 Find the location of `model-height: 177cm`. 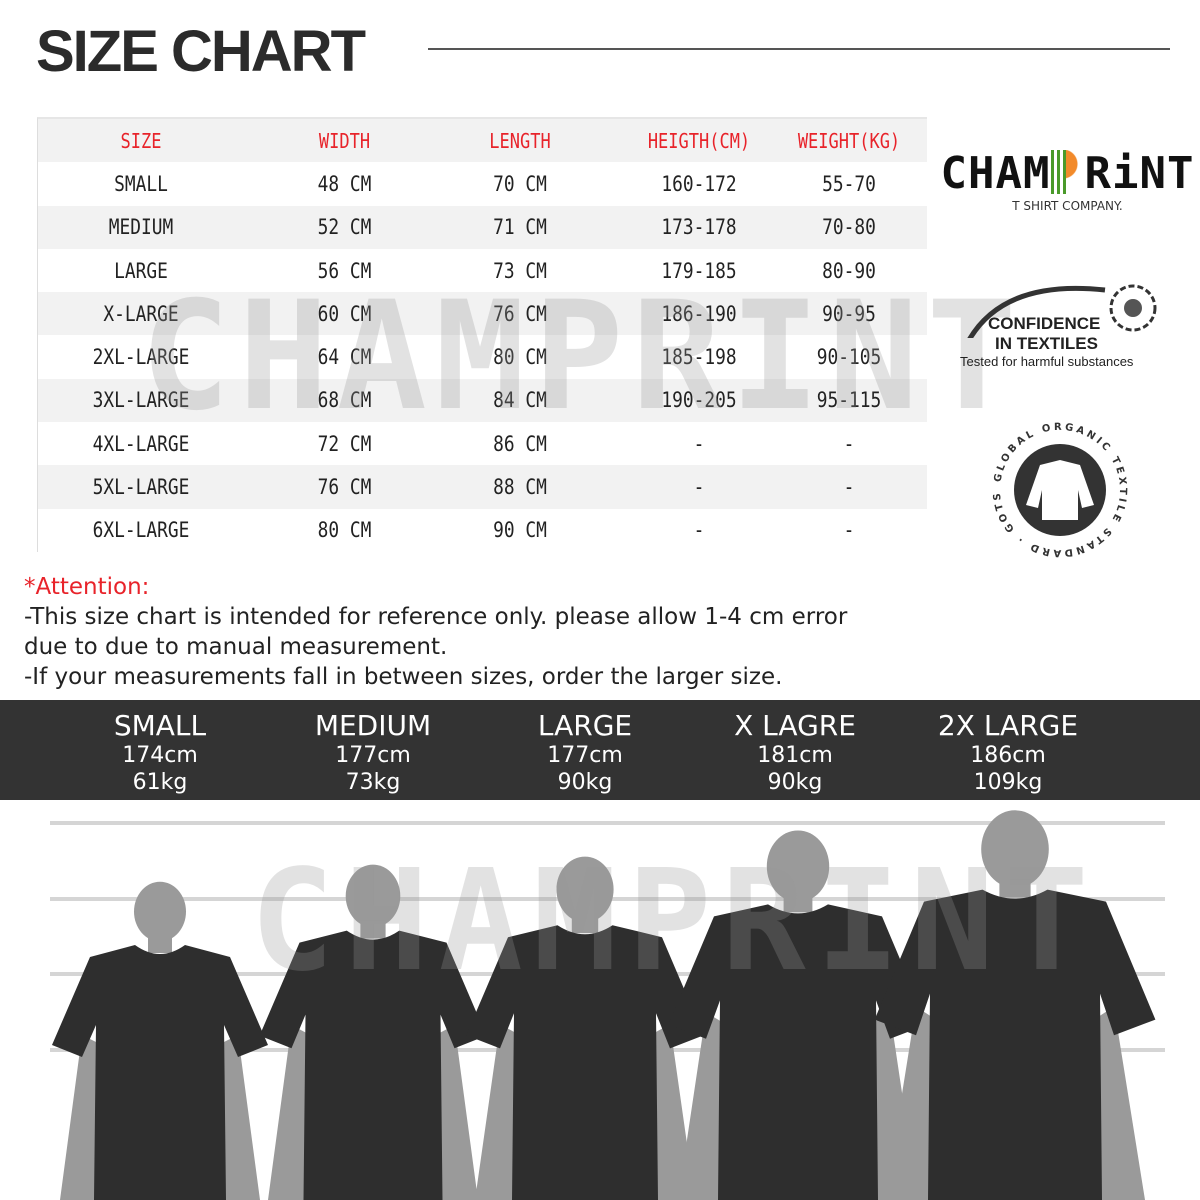

model-height: 177cm is located at coordinates (373, 755).